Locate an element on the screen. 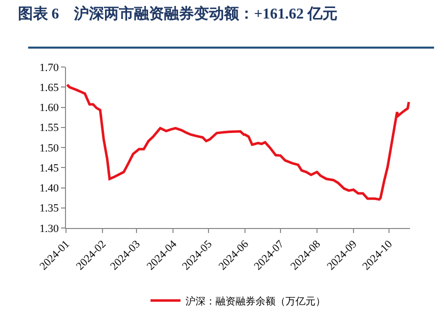  chart-title: 图表 6 沪深两市融资融券变动额：+161.62 亿元 is located at coordinates (178, 13).